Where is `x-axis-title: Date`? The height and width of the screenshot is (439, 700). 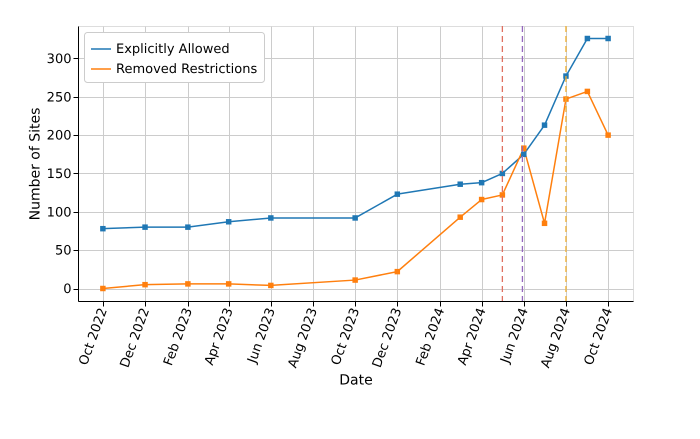 x-axis-title: Date is located at coordinates (356, 380).